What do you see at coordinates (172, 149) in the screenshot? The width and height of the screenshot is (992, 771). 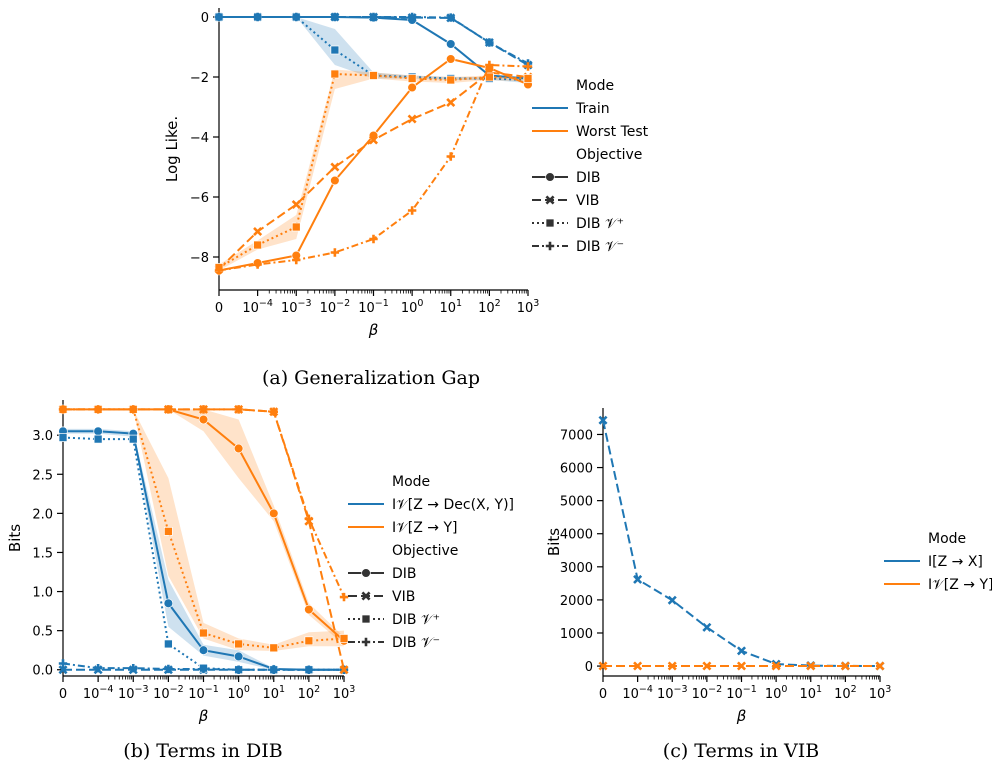 I see `y-axis-label: Log Like.` at bounding box center [172, 149].